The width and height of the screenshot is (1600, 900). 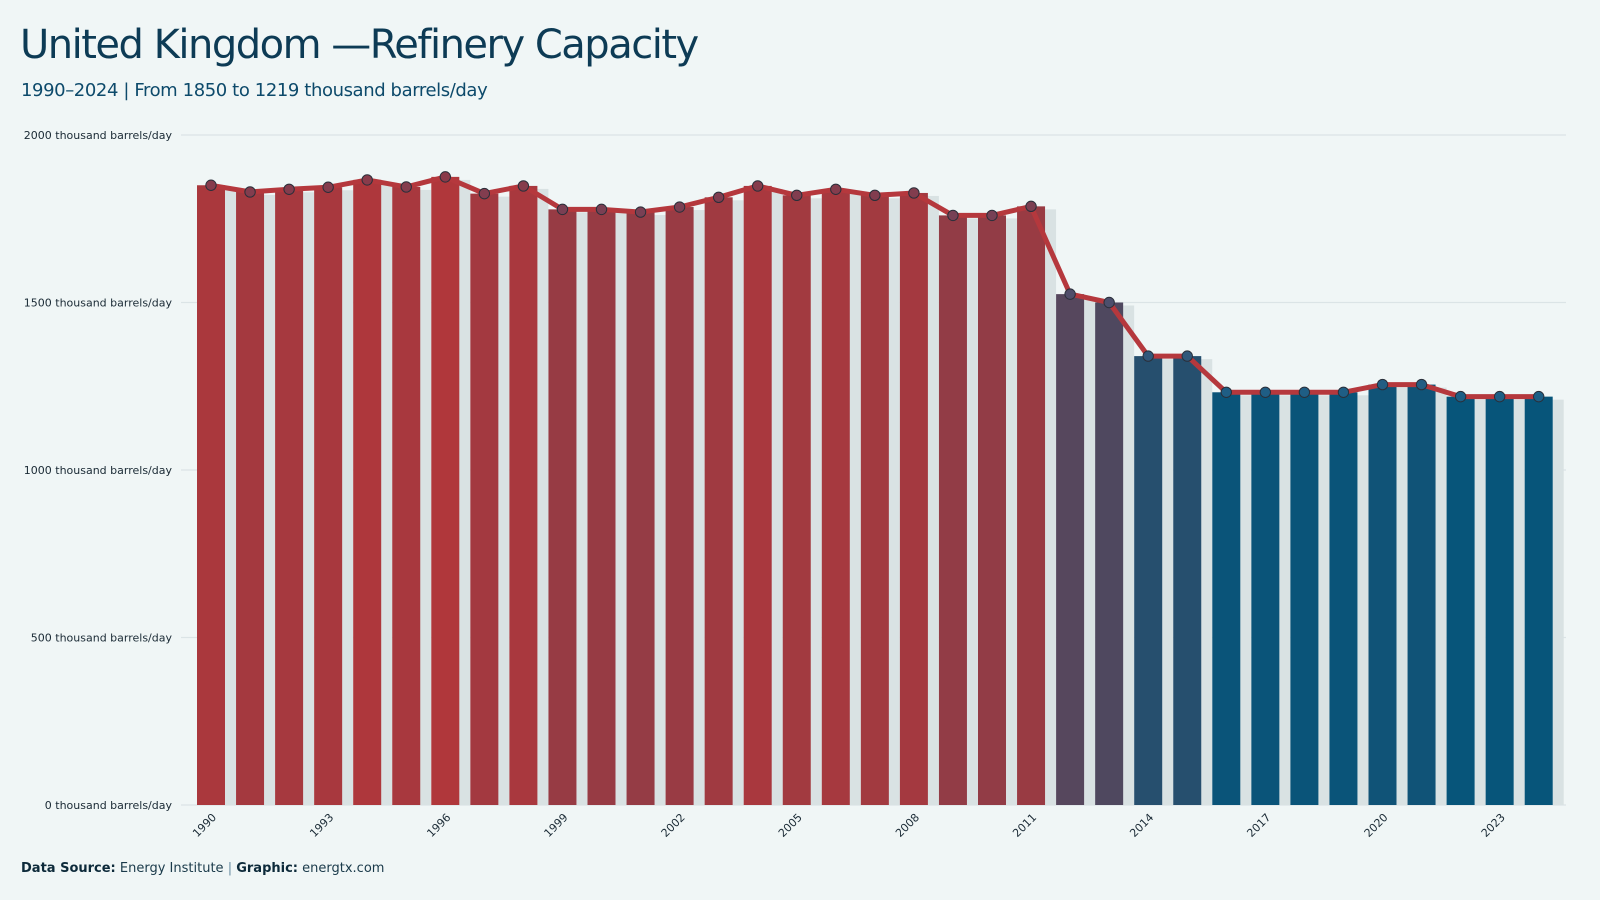 What do you see at coordinates (562, 507) in the screenshot?
I see `bar-1999` at bounding box center [562, 507].